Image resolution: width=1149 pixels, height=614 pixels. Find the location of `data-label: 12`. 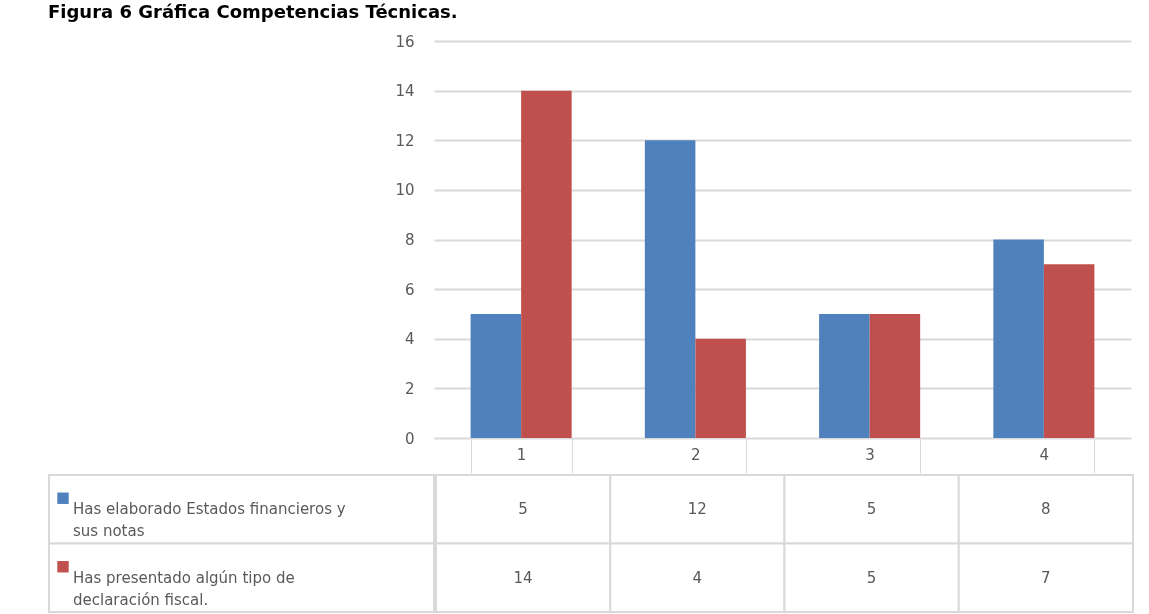

data-label: 12 is located at coordinates (697, 509).